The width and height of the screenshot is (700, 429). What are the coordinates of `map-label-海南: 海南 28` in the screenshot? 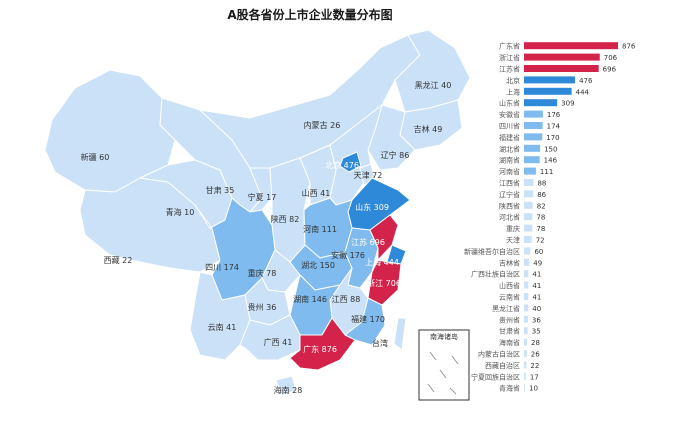 It's located at (288, 390).